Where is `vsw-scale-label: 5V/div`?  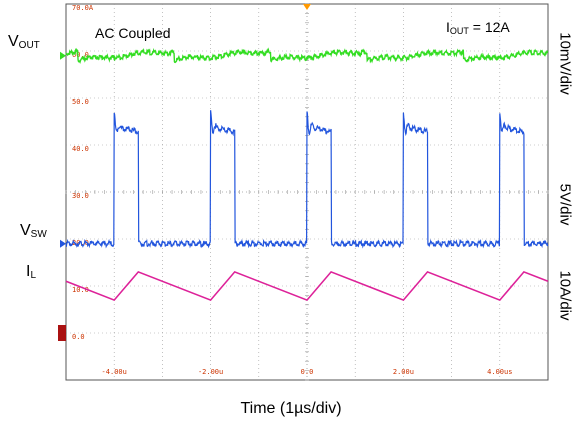
vsw-scale-label: 5V/div is located at coordinates (565, 204).